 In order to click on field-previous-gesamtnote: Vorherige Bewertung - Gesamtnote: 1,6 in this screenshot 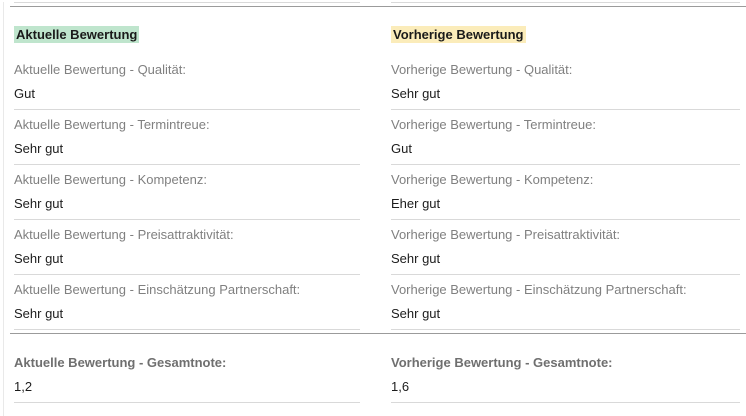, I will do `click(565, 379)`.